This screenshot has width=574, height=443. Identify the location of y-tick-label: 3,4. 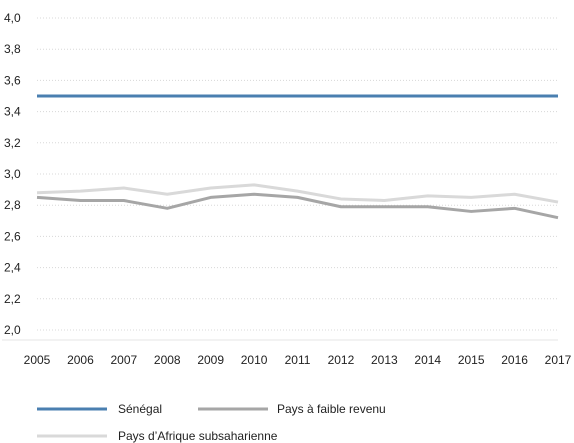
(12, 112).